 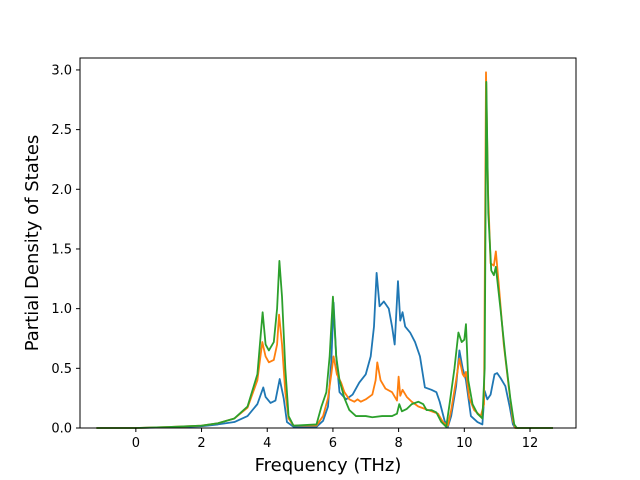 What do you see at coordinates (61, 130) in the screenshot?
I see `y-tick-label: 2.5` at bounding box center [61, 130].